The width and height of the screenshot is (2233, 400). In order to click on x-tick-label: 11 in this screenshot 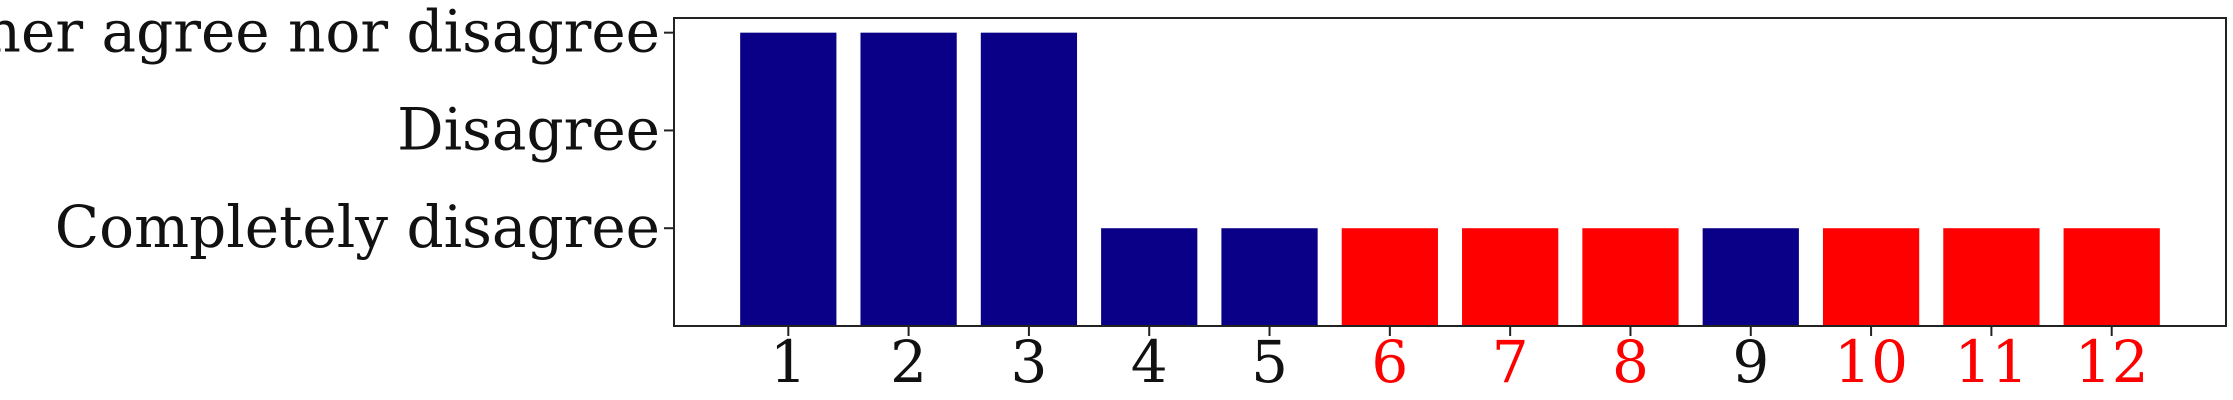, I will do `click(1991, 362)`.